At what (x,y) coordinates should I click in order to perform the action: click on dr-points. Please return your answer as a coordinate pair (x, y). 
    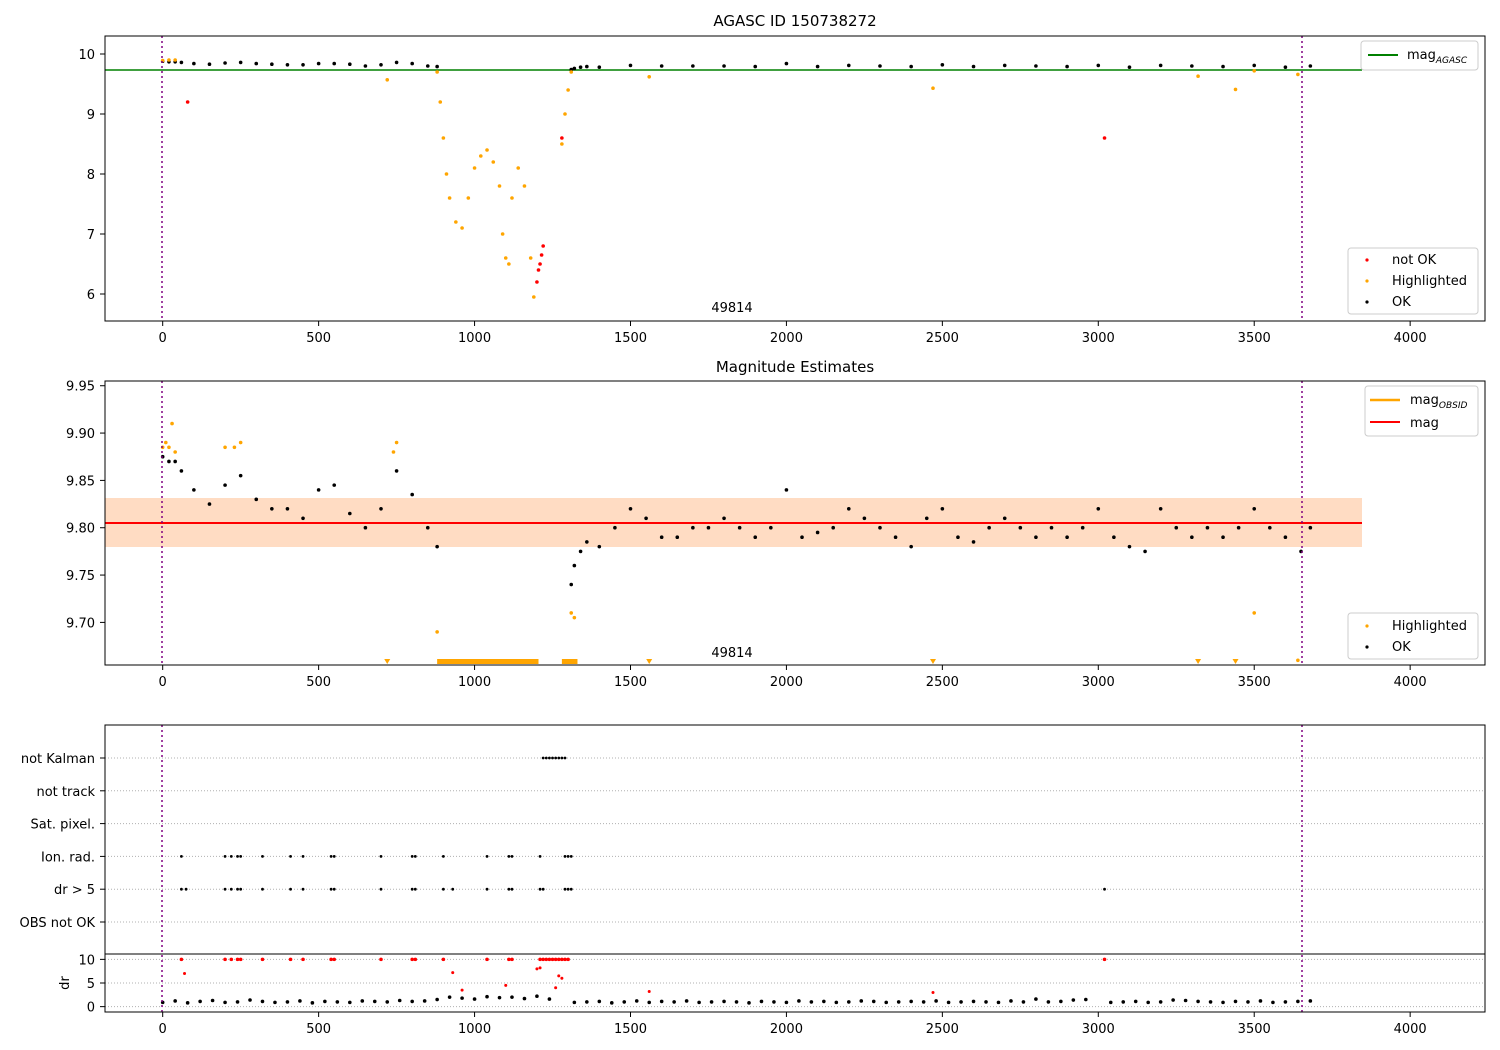
    Looking at the image, I should click on (795, 982).